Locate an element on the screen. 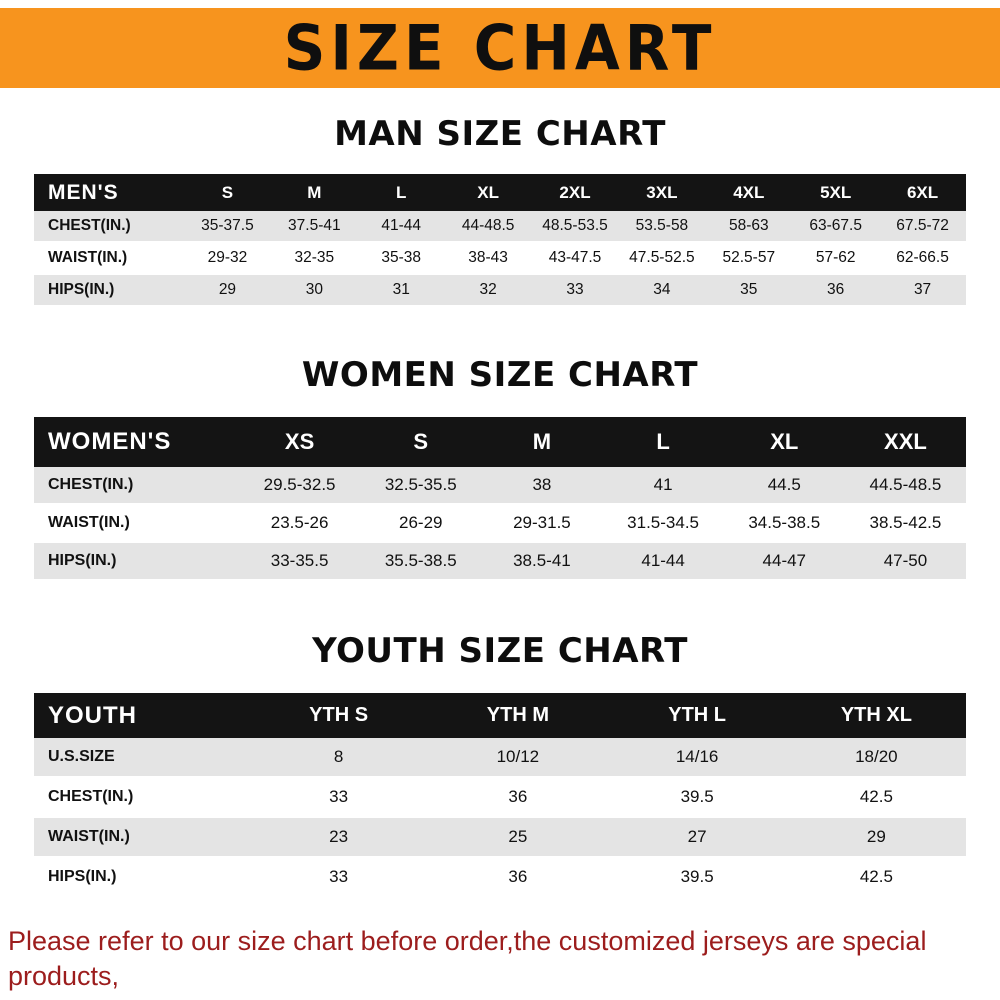  size-value: 26-29 is located at coordinates (421, 522).